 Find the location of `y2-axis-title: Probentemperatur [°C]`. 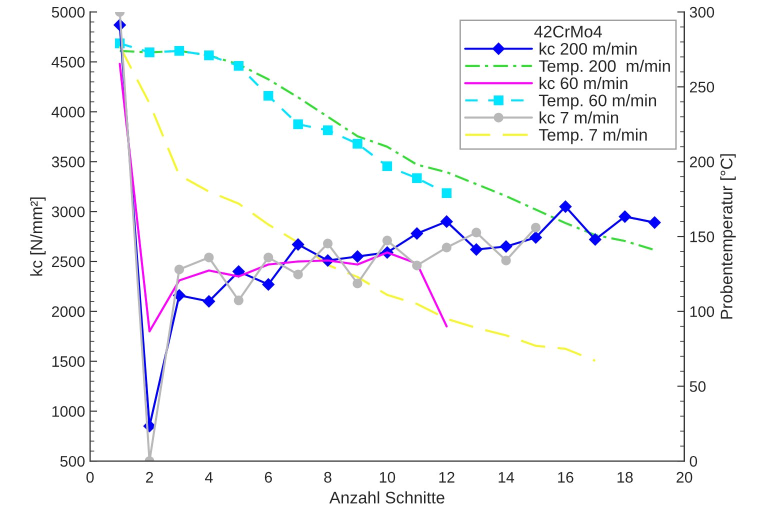

y2-axis-title: Probentemperatur [°C] is located at coordinates (728, 236).